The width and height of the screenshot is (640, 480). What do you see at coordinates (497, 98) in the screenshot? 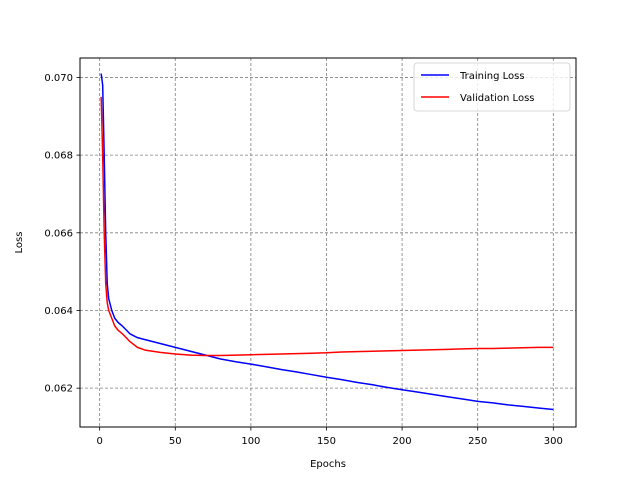
I see `legend-label-validation-loss: Validation Loss` at bounding box center [497, 98].